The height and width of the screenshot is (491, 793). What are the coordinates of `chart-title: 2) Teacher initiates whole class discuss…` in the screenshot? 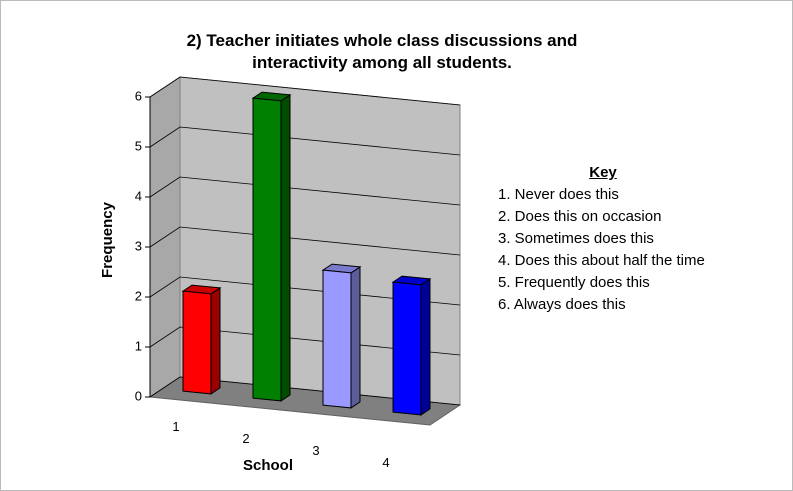 It's located at (382, 51).